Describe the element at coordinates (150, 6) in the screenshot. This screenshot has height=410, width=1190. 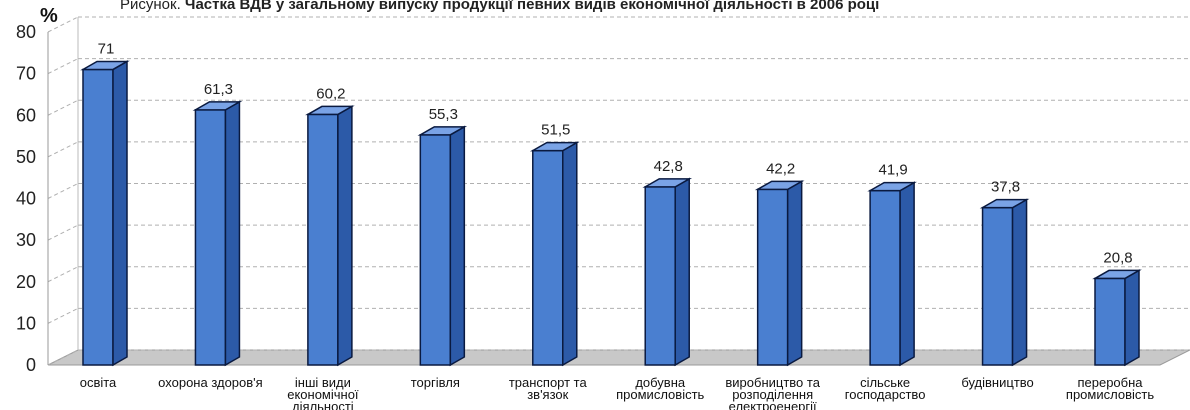
I see `caption-prefix: Рисунок.` at that location.